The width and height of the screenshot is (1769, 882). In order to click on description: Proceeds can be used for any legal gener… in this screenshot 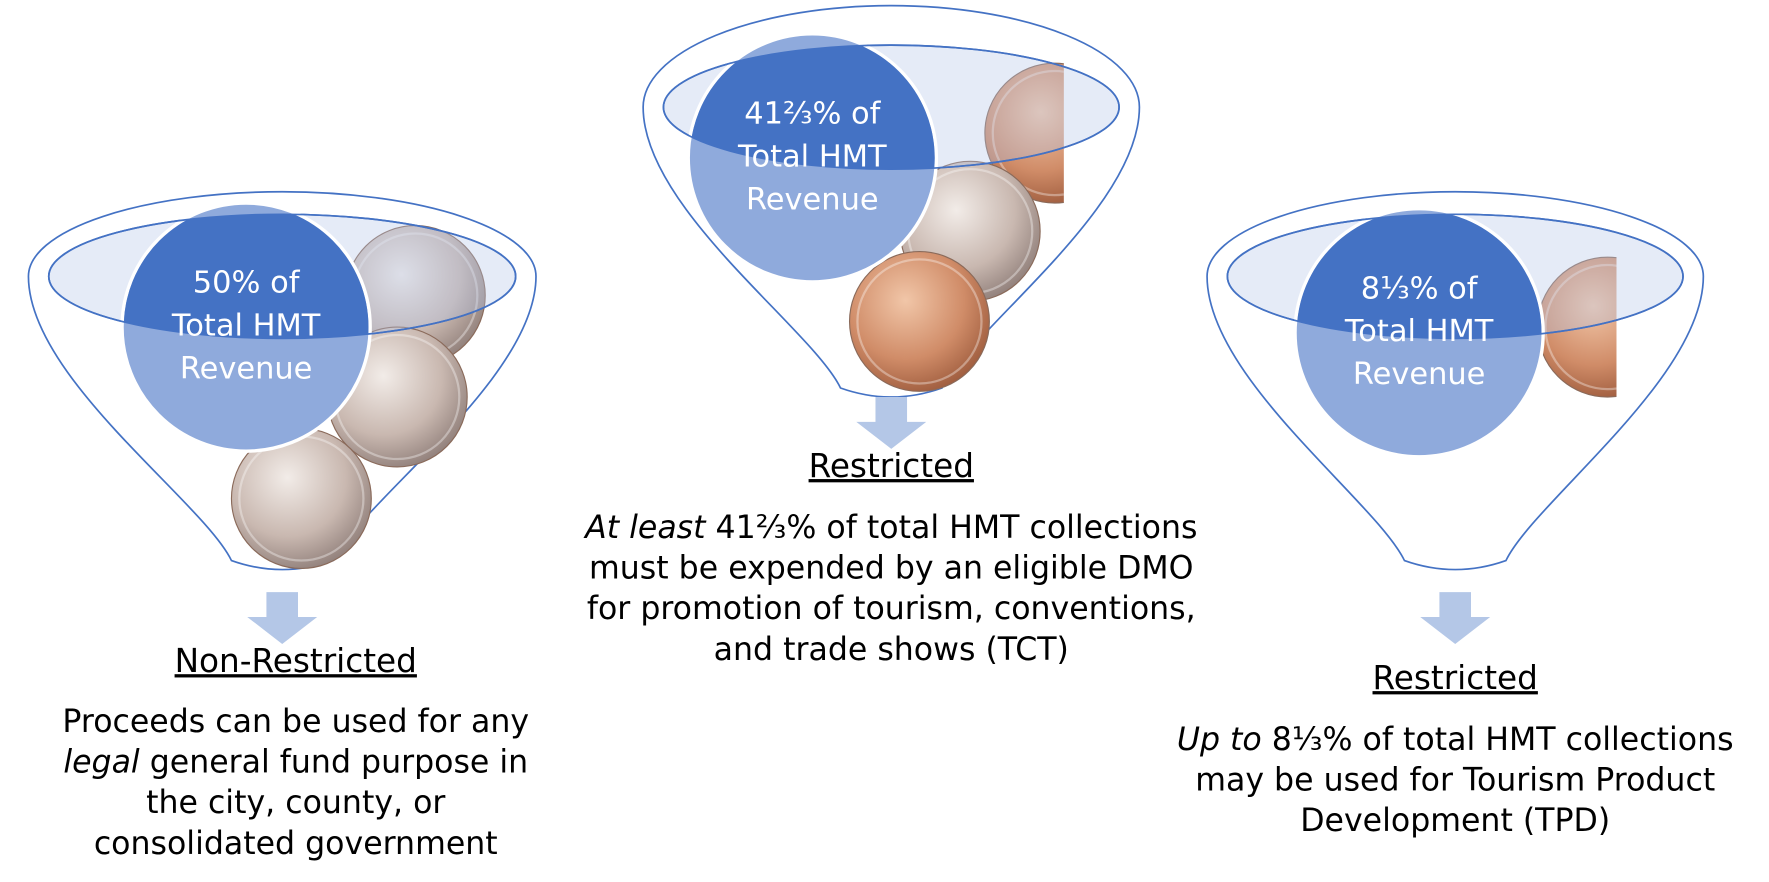, I will do `click(296, 783)`.